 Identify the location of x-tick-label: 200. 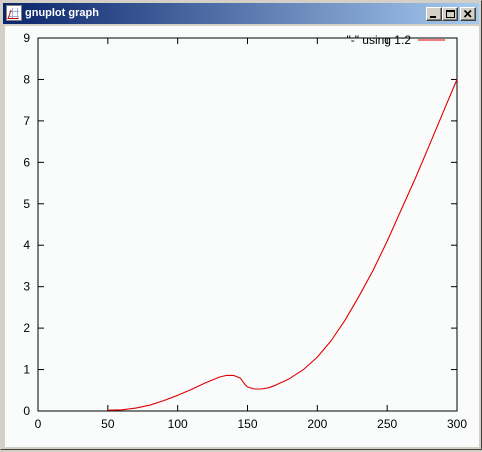
(317, 424).